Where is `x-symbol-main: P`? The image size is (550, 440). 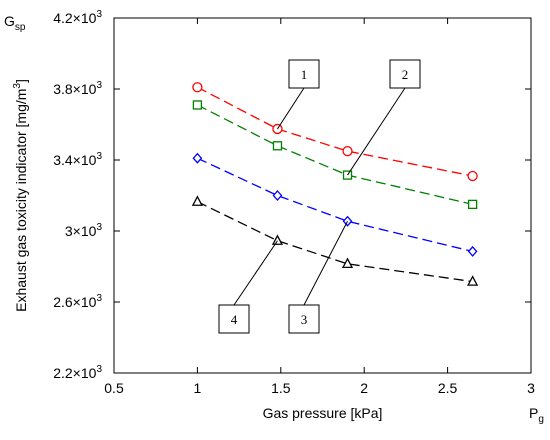
x-symbol-main: P is located at coordinates (533, 413).